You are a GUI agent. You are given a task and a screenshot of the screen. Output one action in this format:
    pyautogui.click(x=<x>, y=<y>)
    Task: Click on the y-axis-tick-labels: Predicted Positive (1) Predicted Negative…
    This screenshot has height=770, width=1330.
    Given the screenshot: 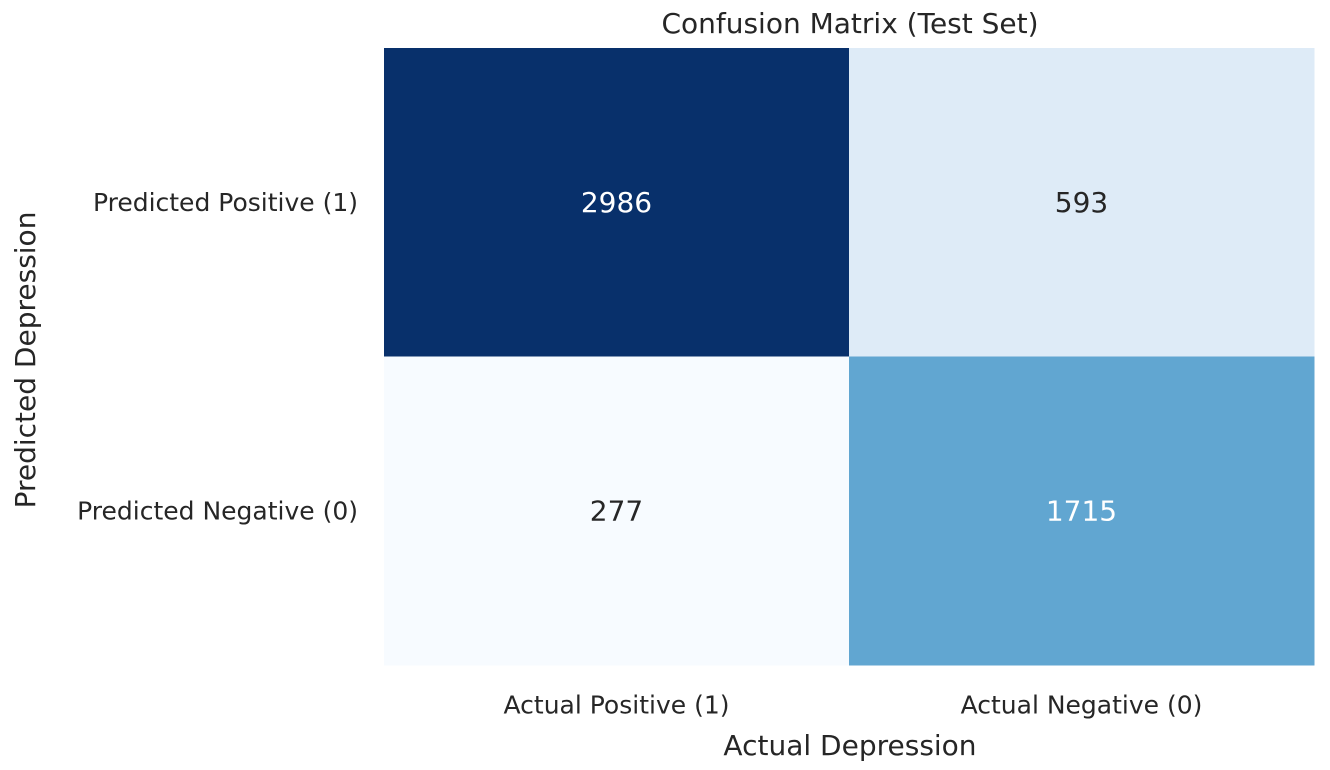 What is the action you would take?
    pyautogui.click(x=217, y=357)
    